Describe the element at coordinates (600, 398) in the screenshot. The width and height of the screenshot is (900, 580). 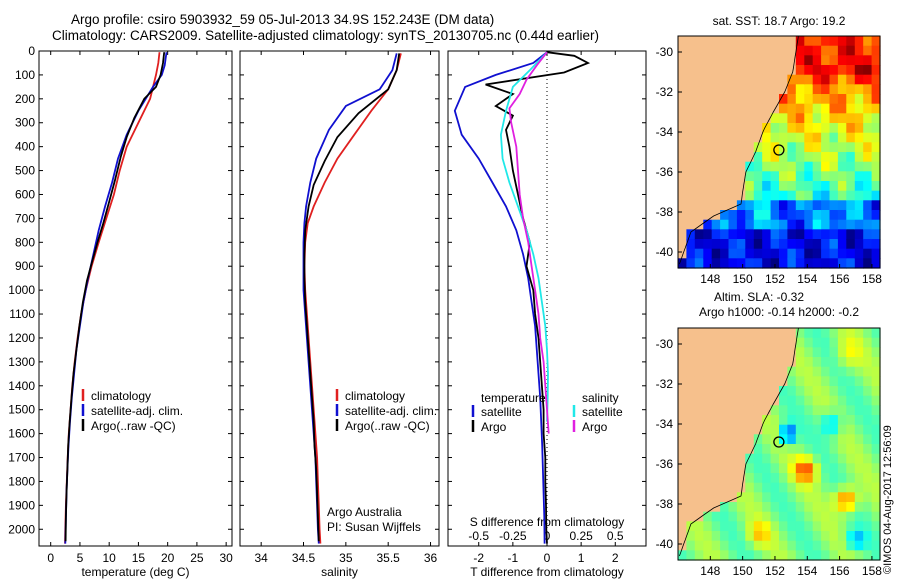
I see `legend-title-salinity: salinity` at that location.